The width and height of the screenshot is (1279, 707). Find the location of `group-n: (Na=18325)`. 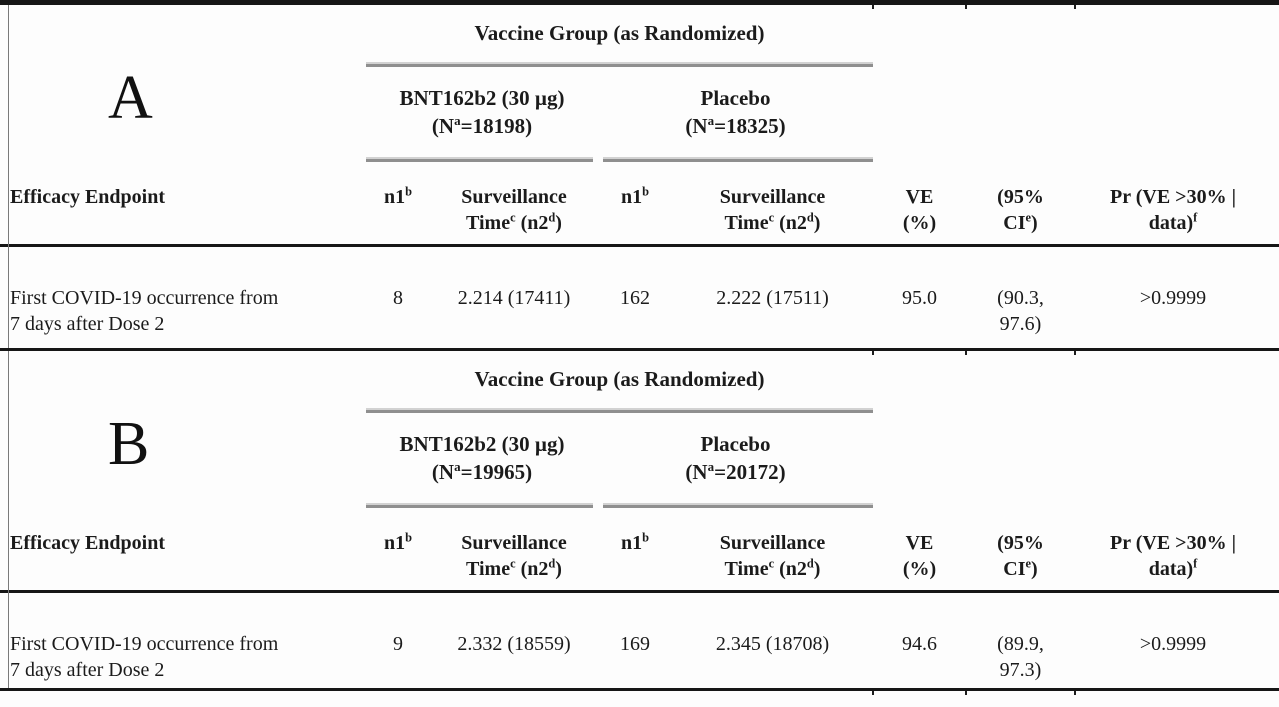

group-n: (Na=18325) is located at coordinates (735, 125).